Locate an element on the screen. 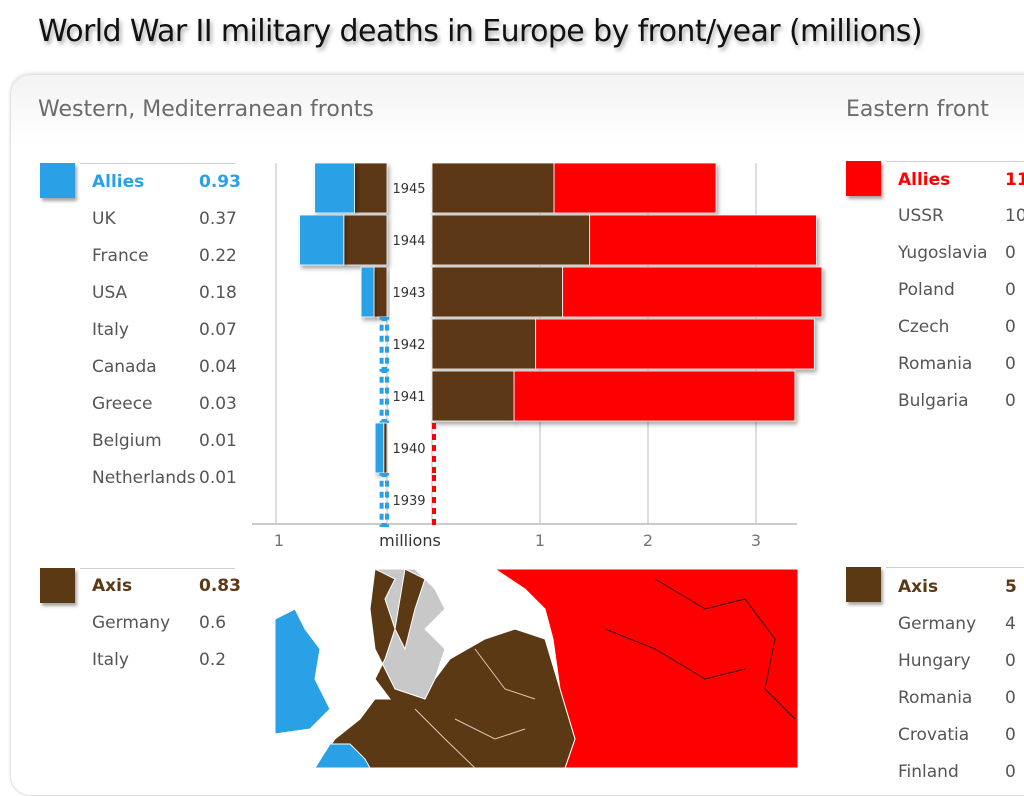  legend-row-name: USA is located at coordinates (110, 293).